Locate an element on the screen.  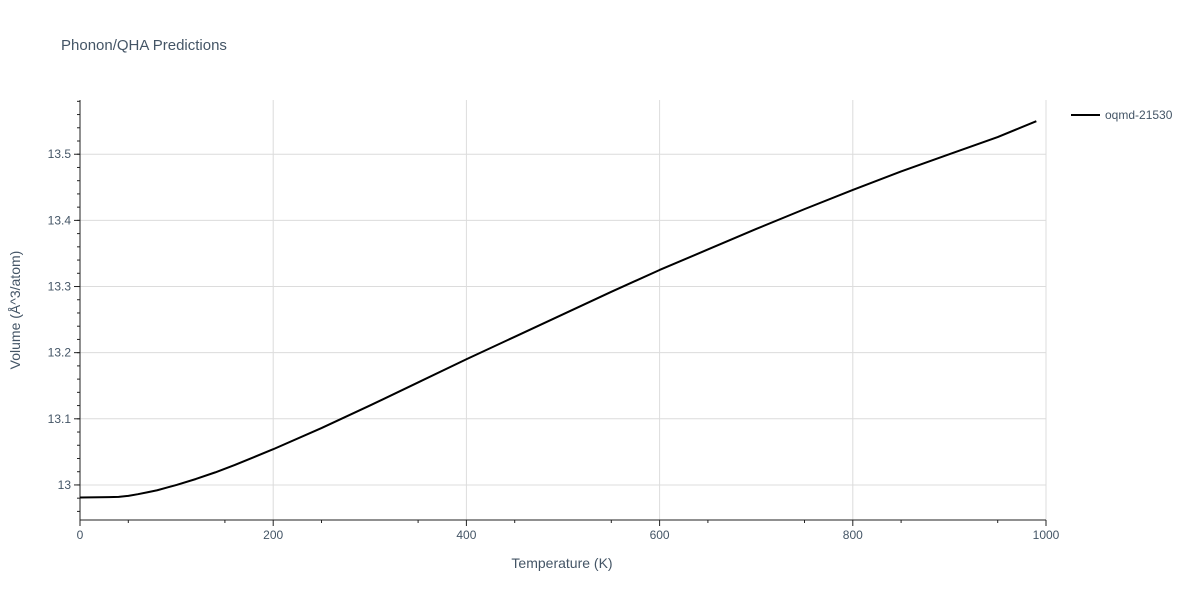
x-tick-label: 0 is located at coordinates (80, 535).